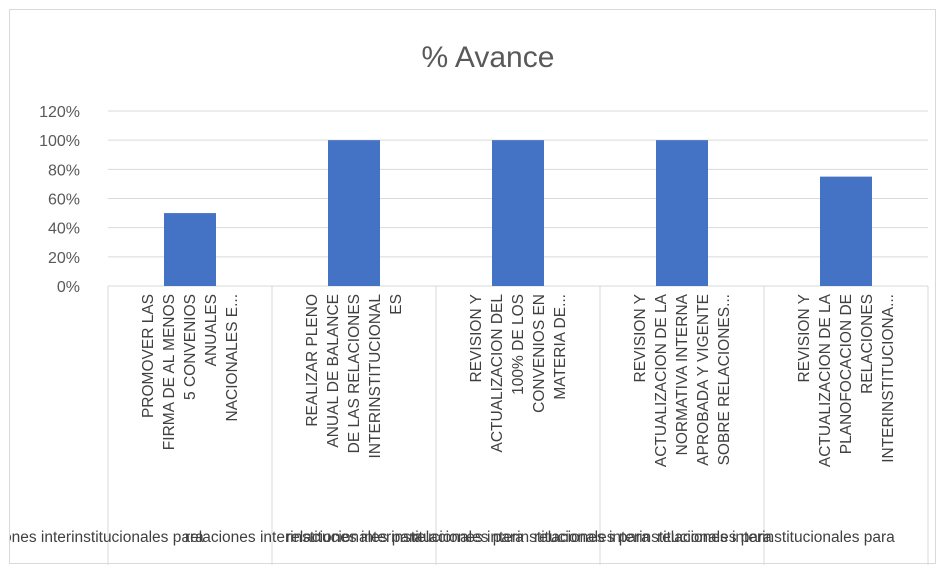  I want to click on x-category-label-line: REALIZAR PLENO, so click(312, 360).